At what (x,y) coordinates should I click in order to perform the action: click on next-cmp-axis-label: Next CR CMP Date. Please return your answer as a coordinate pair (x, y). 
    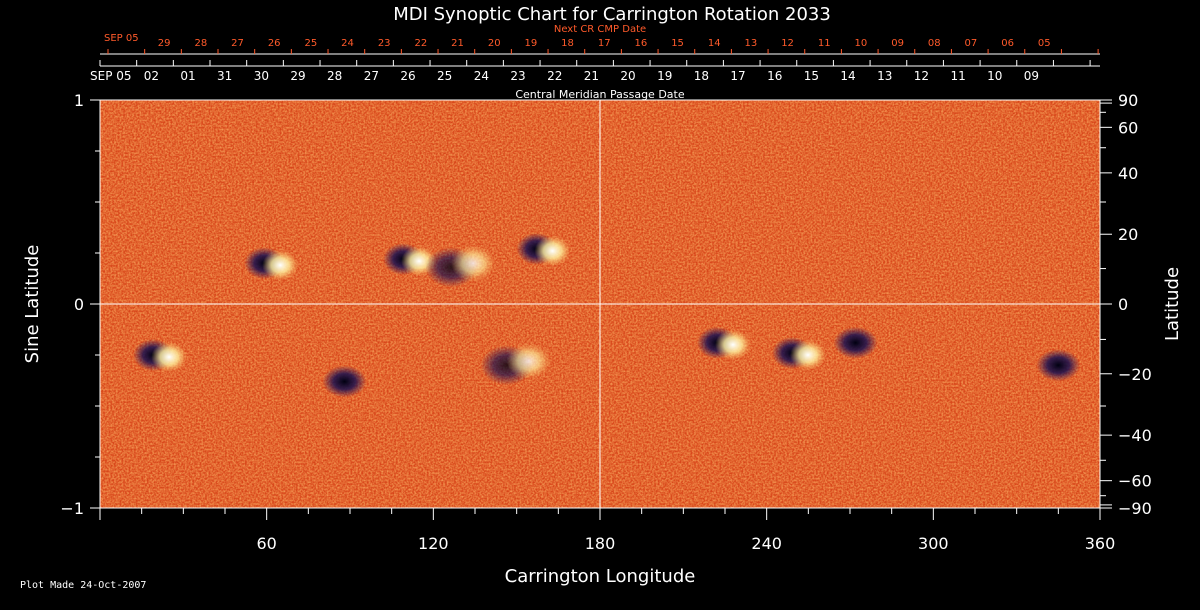
    Looking at the image, I should click on (600, 29).